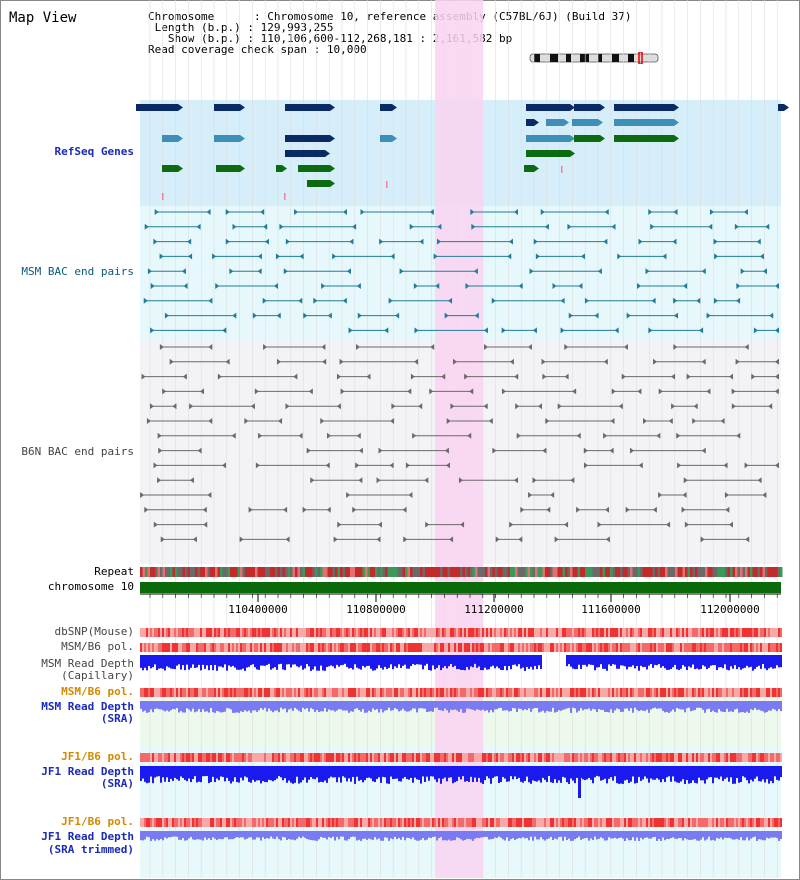 This screenshot has width=800, height=880. Describe the element at coordinates (87, 836) in the screenshot. I see `track-label-jf1-depth-trimmed: JF1 Read Depth` at that location.